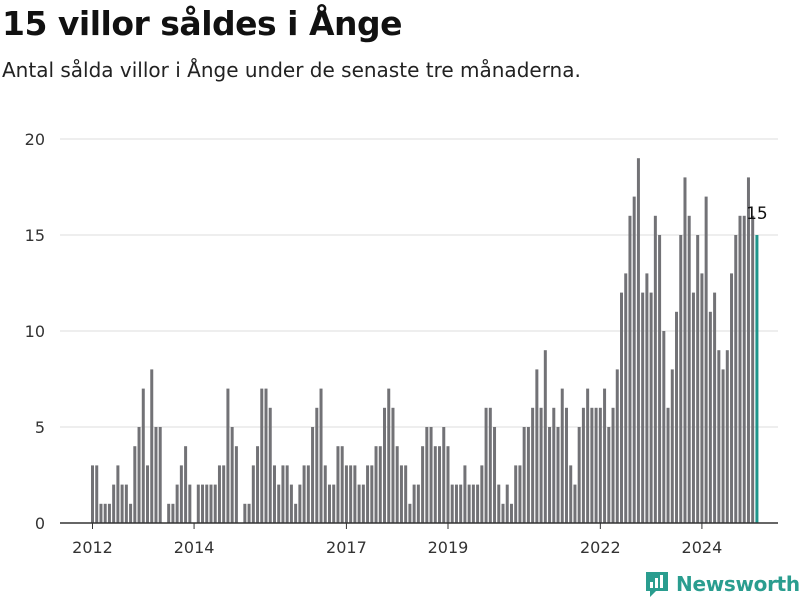 The image size is (800, 600). What do you see at coordinates (722, 584) in the screenshot?
I see `newsworthy-logo: Newsworthy` at bounding box center [722, 584].